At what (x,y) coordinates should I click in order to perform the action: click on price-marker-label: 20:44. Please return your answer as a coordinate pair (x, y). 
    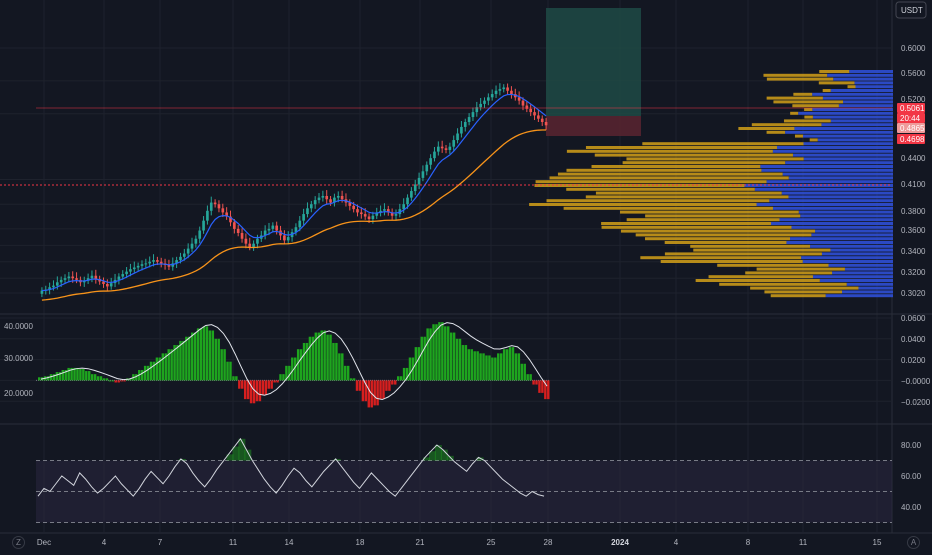
    Looking at the image, I should click on (910, 118).